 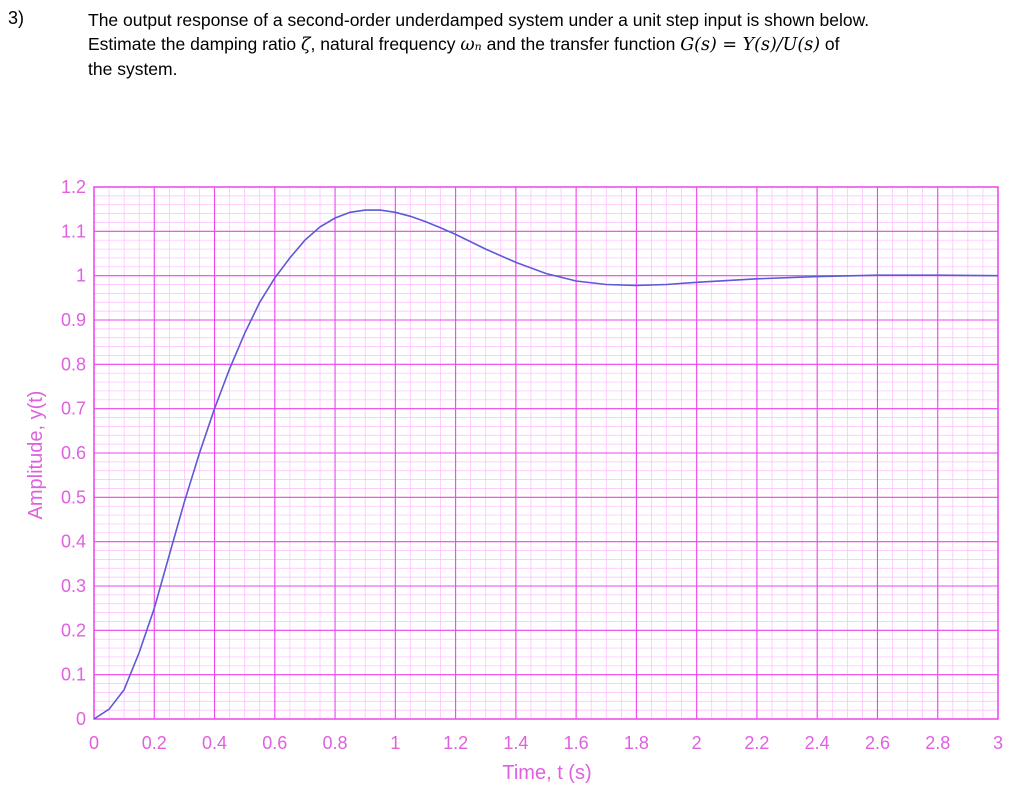 I want to click on y-tick-label: 0.3, so click(x=73, y=586).